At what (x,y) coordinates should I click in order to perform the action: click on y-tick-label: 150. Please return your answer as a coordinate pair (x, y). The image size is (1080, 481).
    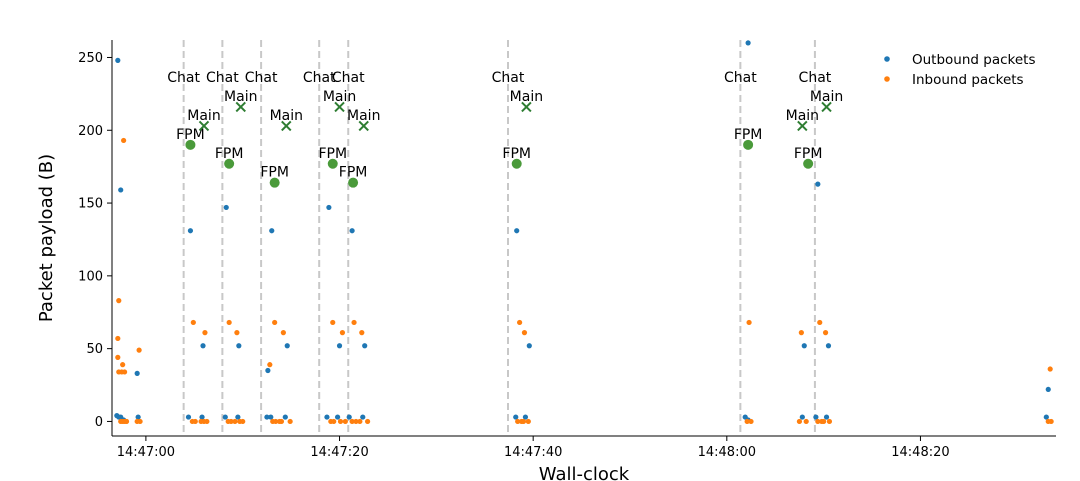
    Looking at the image, I should click on (90, 204).